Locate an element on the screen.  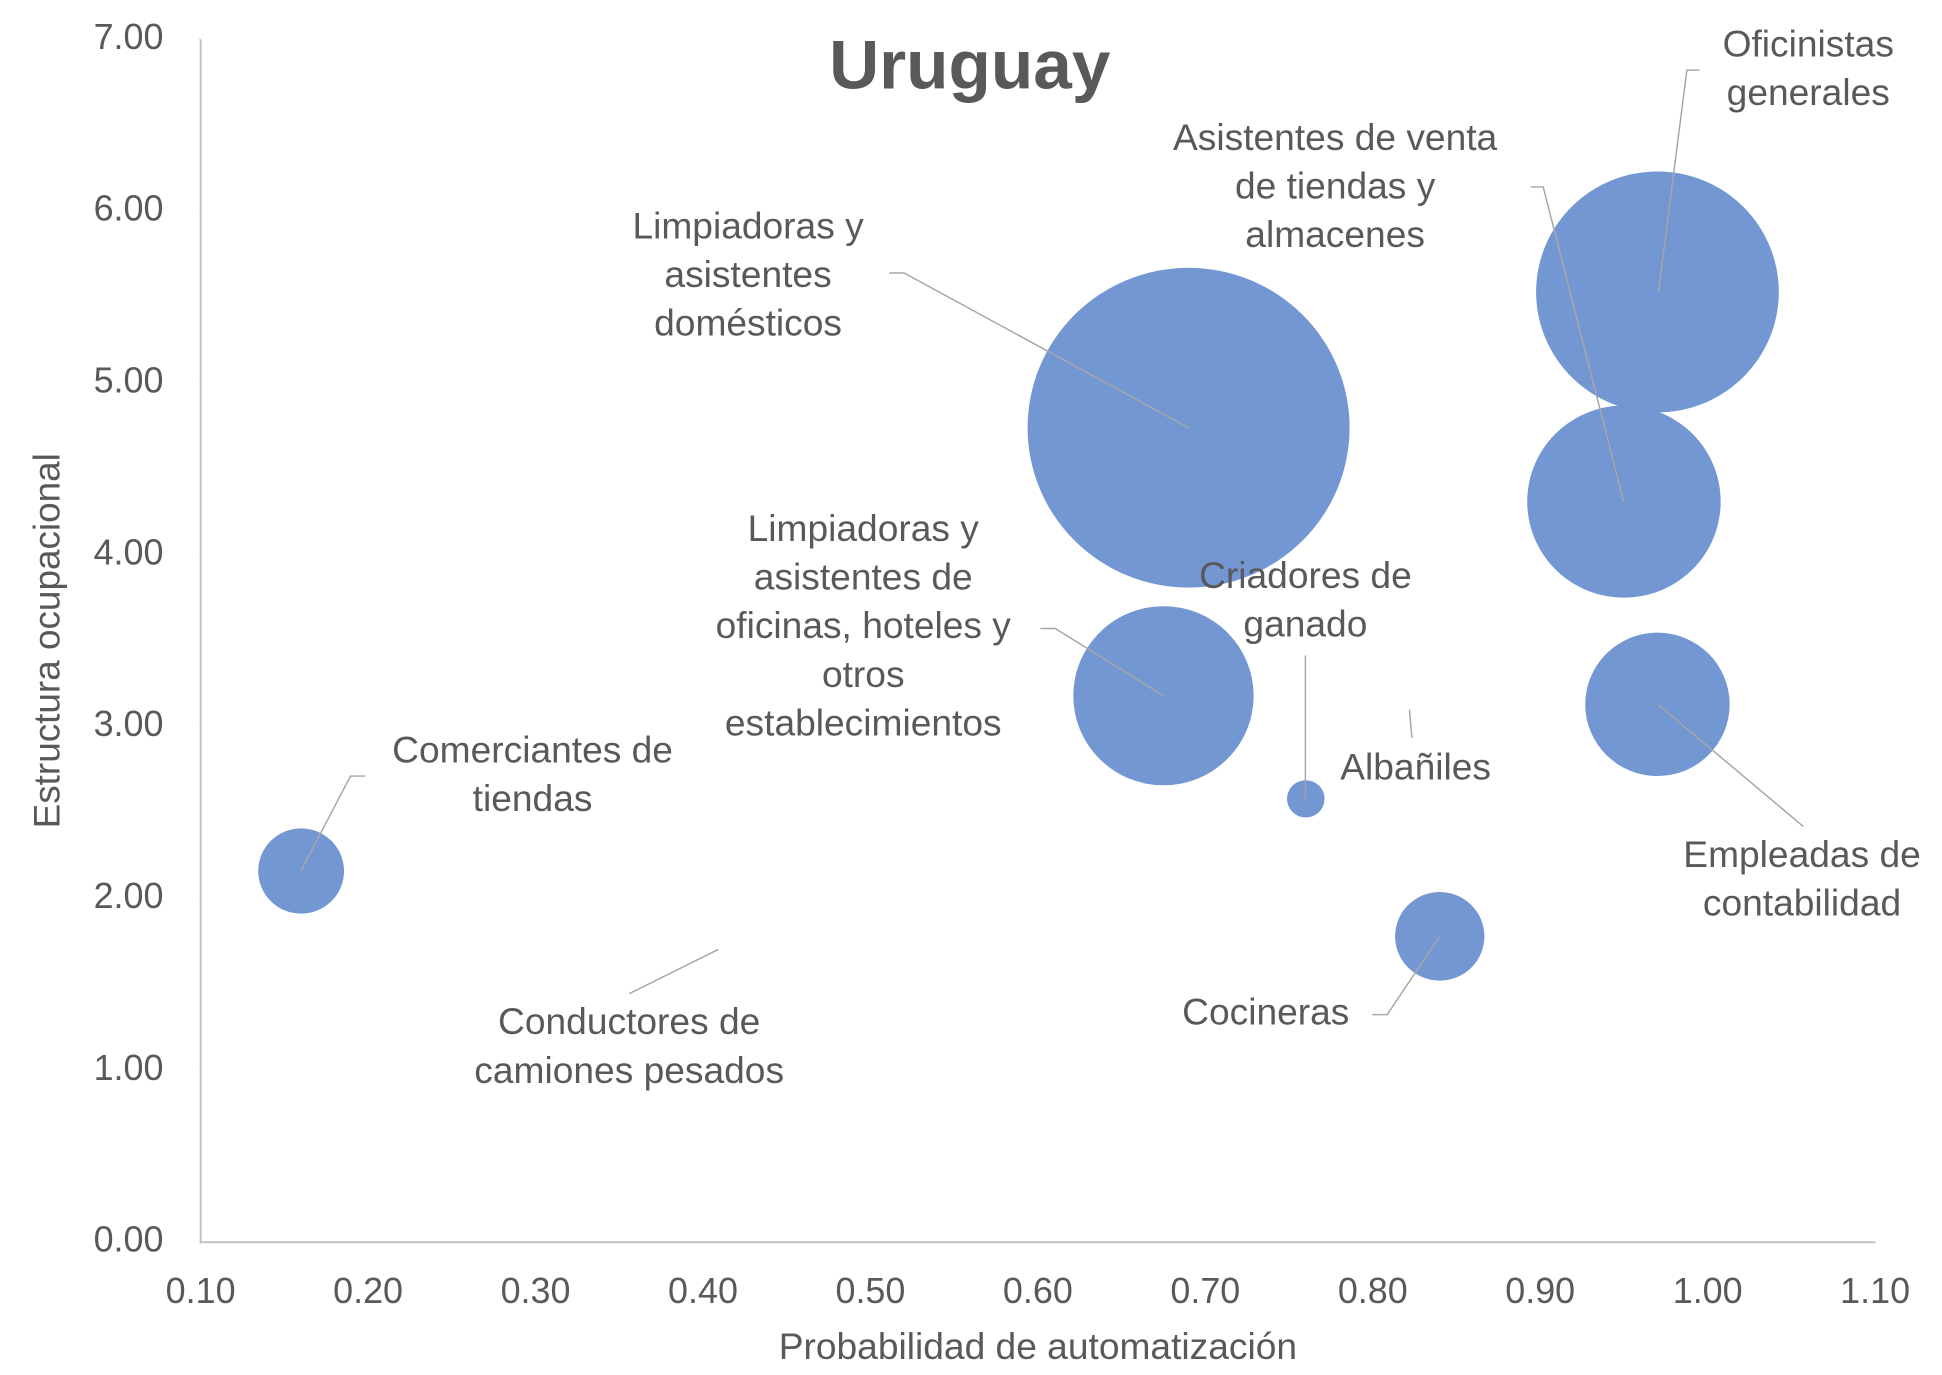
y-tick-label: 3.00 is located at coordinates (129, 724).